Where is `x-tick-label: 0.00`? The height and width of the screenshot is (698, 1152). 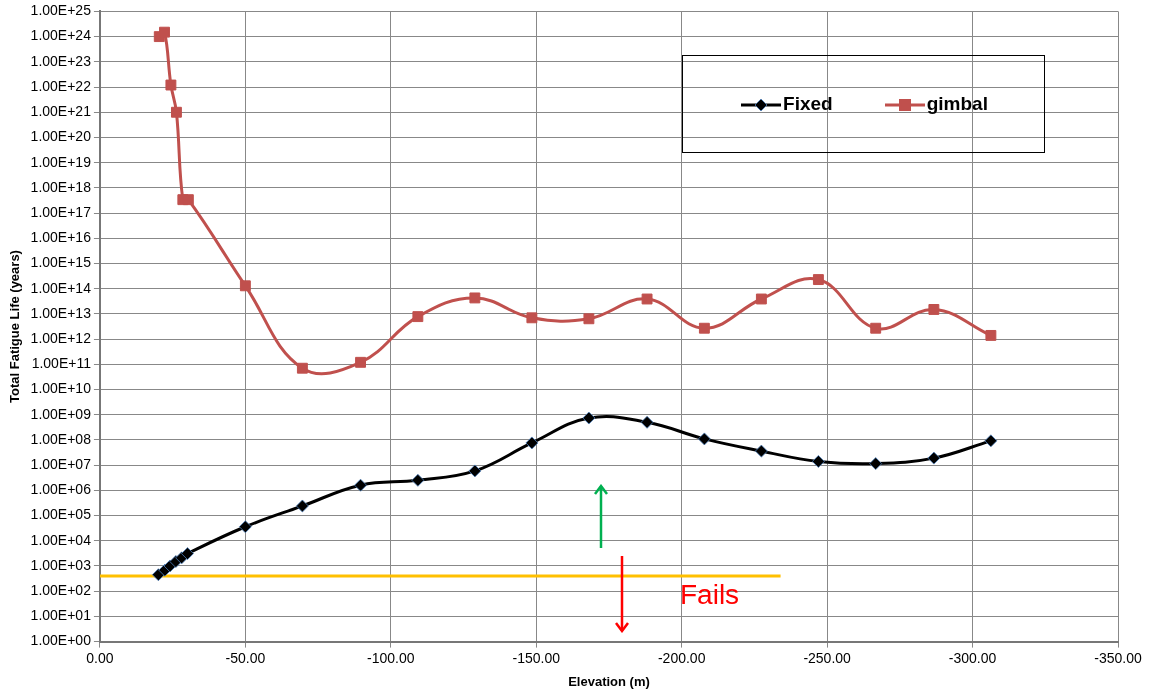
x-tick-label: 0.00 is located at coordinates (100, 657).